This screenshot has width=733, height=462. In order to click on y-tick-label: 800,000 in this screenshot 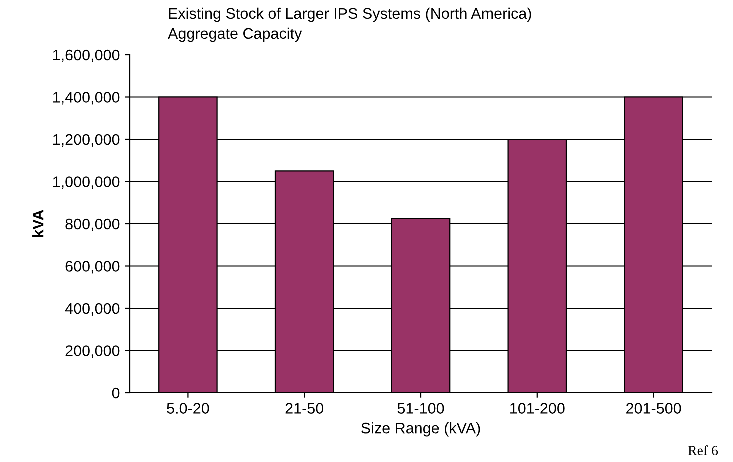, I will do `click(93, 225)`.